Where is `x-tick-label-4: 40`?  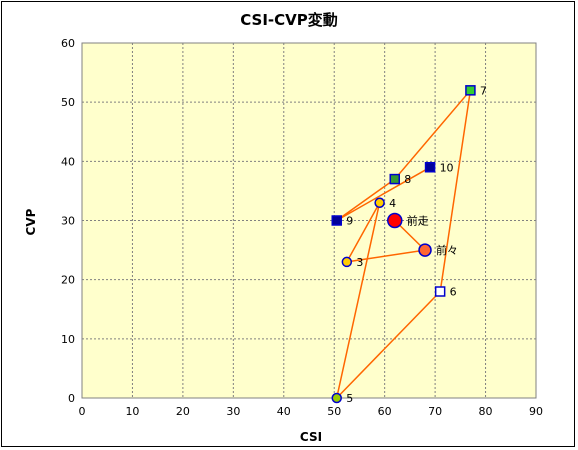 x-tick-label-4: 40 is located at coordinates (284, 411).